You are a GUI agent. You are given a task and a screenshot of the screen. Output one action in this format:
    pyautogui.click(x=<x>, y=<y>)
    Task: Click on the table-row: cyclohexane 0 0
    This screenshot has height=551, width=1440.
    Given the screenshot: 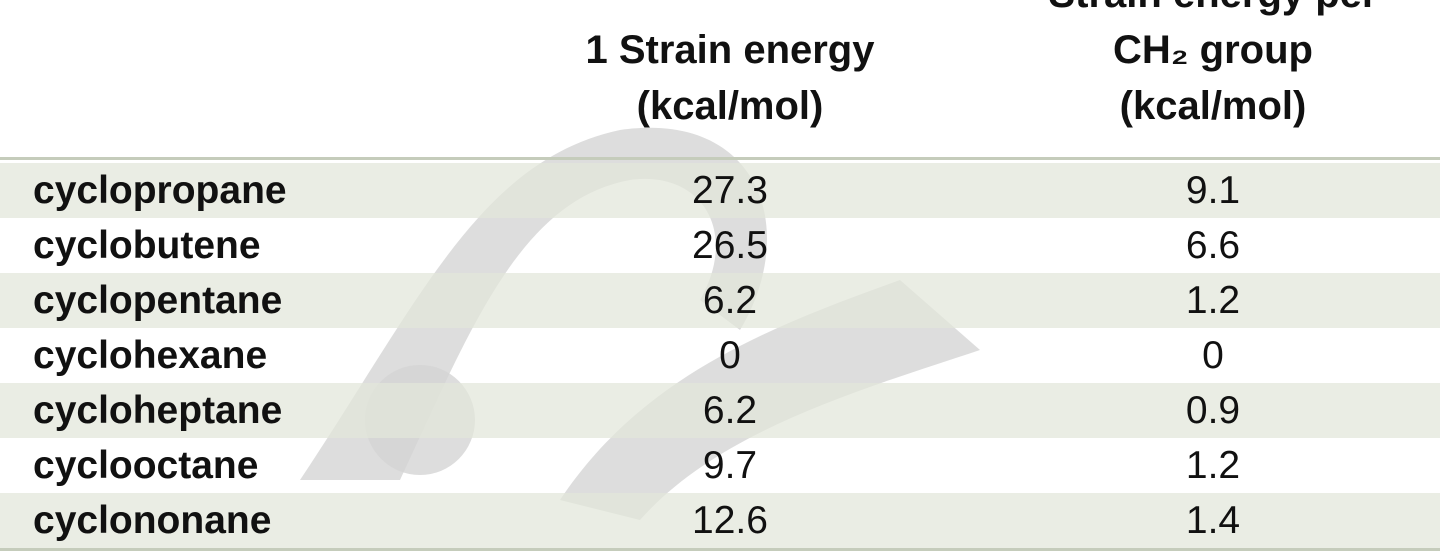 What is the action you would take?
    pyautogui.click(x=720, y=355)
    